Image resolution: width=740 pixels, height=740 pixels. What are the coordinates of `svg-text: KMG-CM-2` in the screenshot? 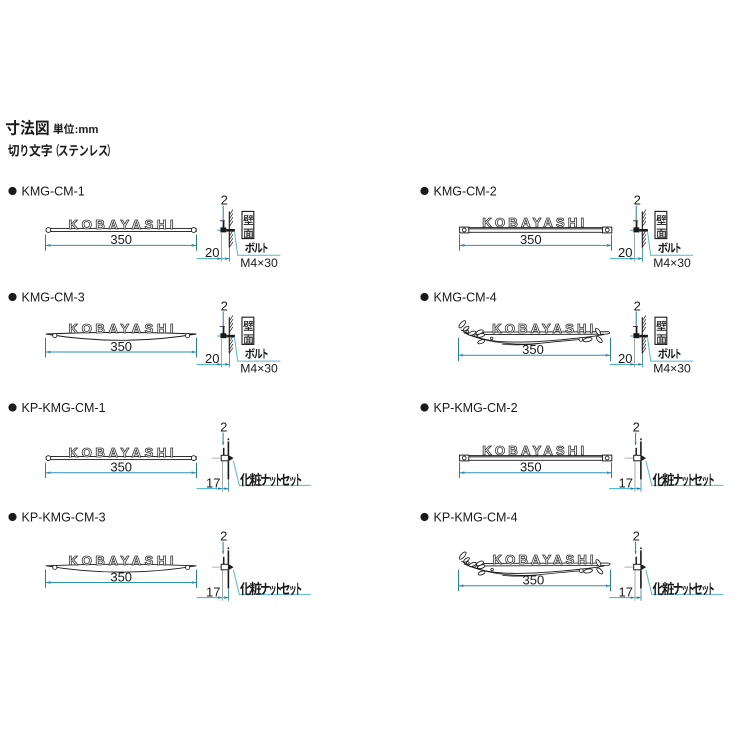 It's located at (465, 192).